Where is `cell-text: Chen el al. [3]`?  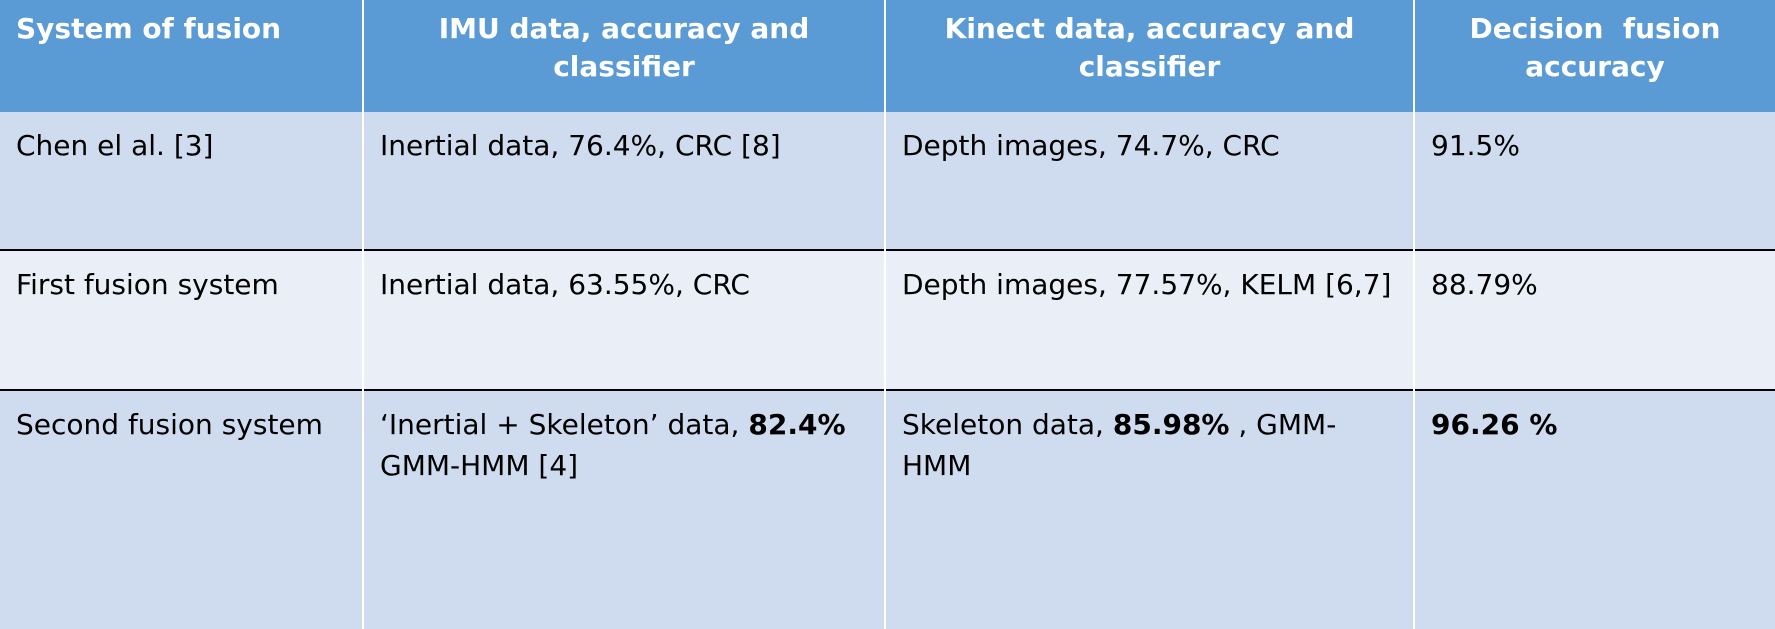 cell-text: Chen el al. [3] is located at coordinates (115, 145).